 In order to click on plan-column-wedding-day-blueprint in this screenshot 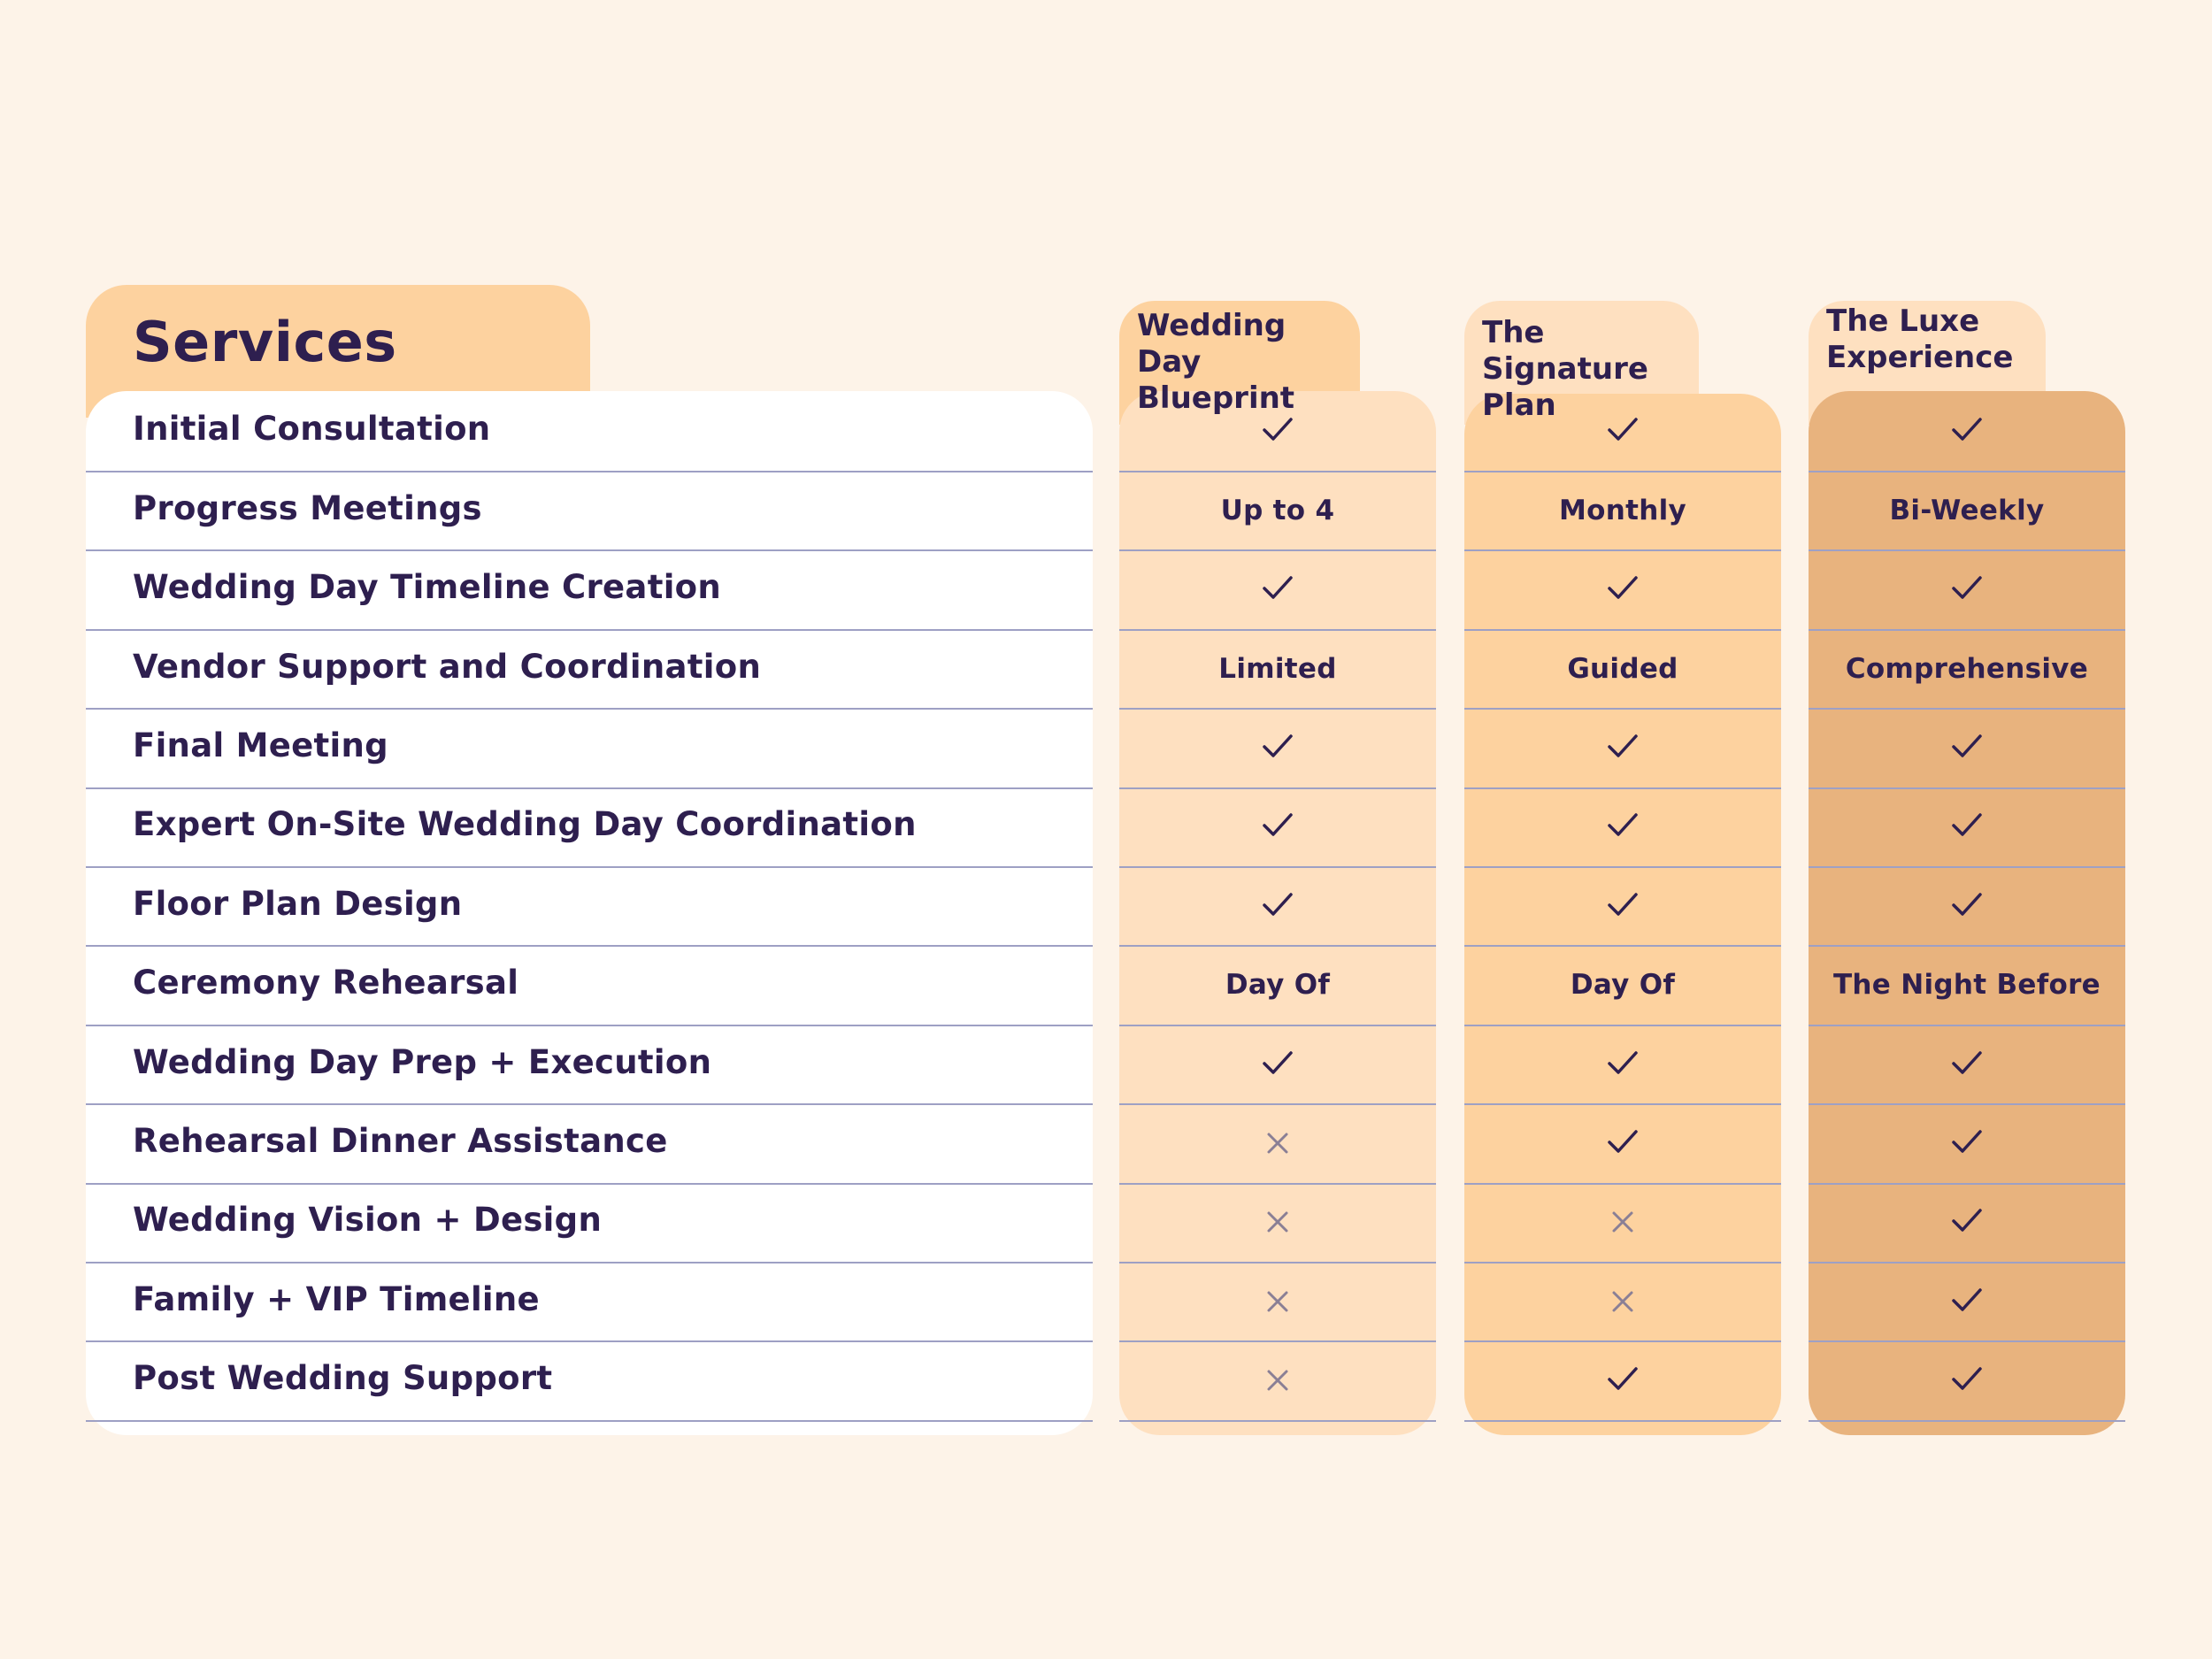, I will do `click(1278, 913)`.